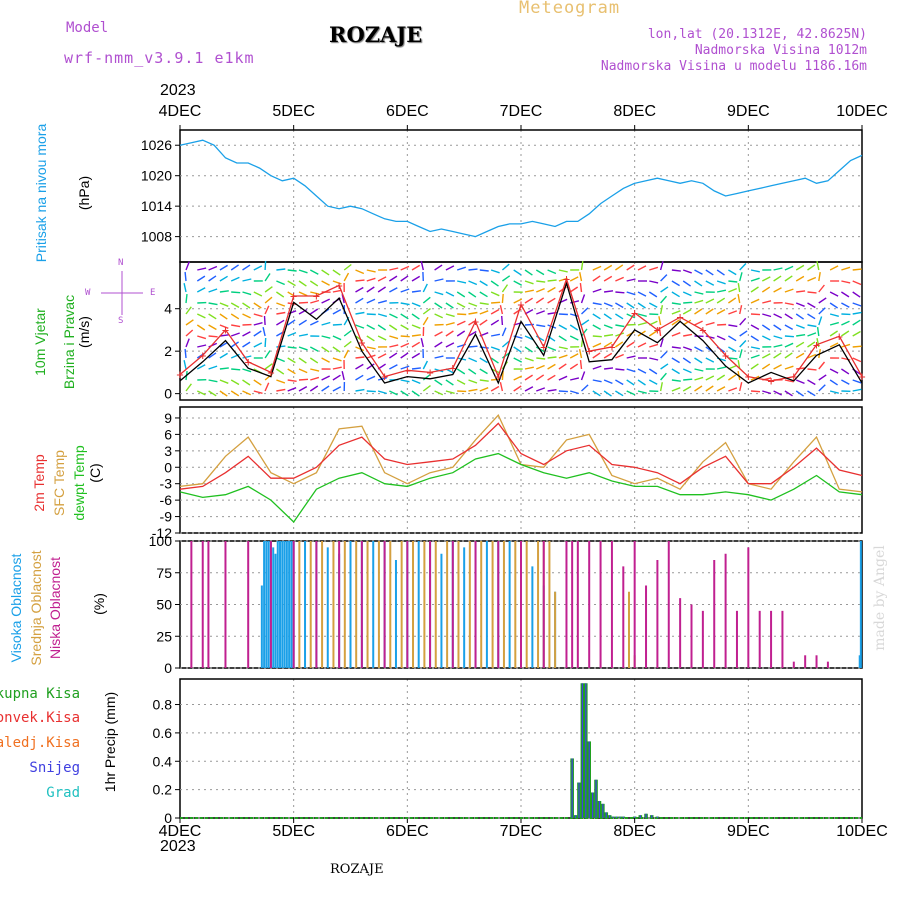  What do you see at coordinates (748, 831) in the screenshot?
I see `x-tick-label-bottom: 9DEC` at bounding box center [748, 831].